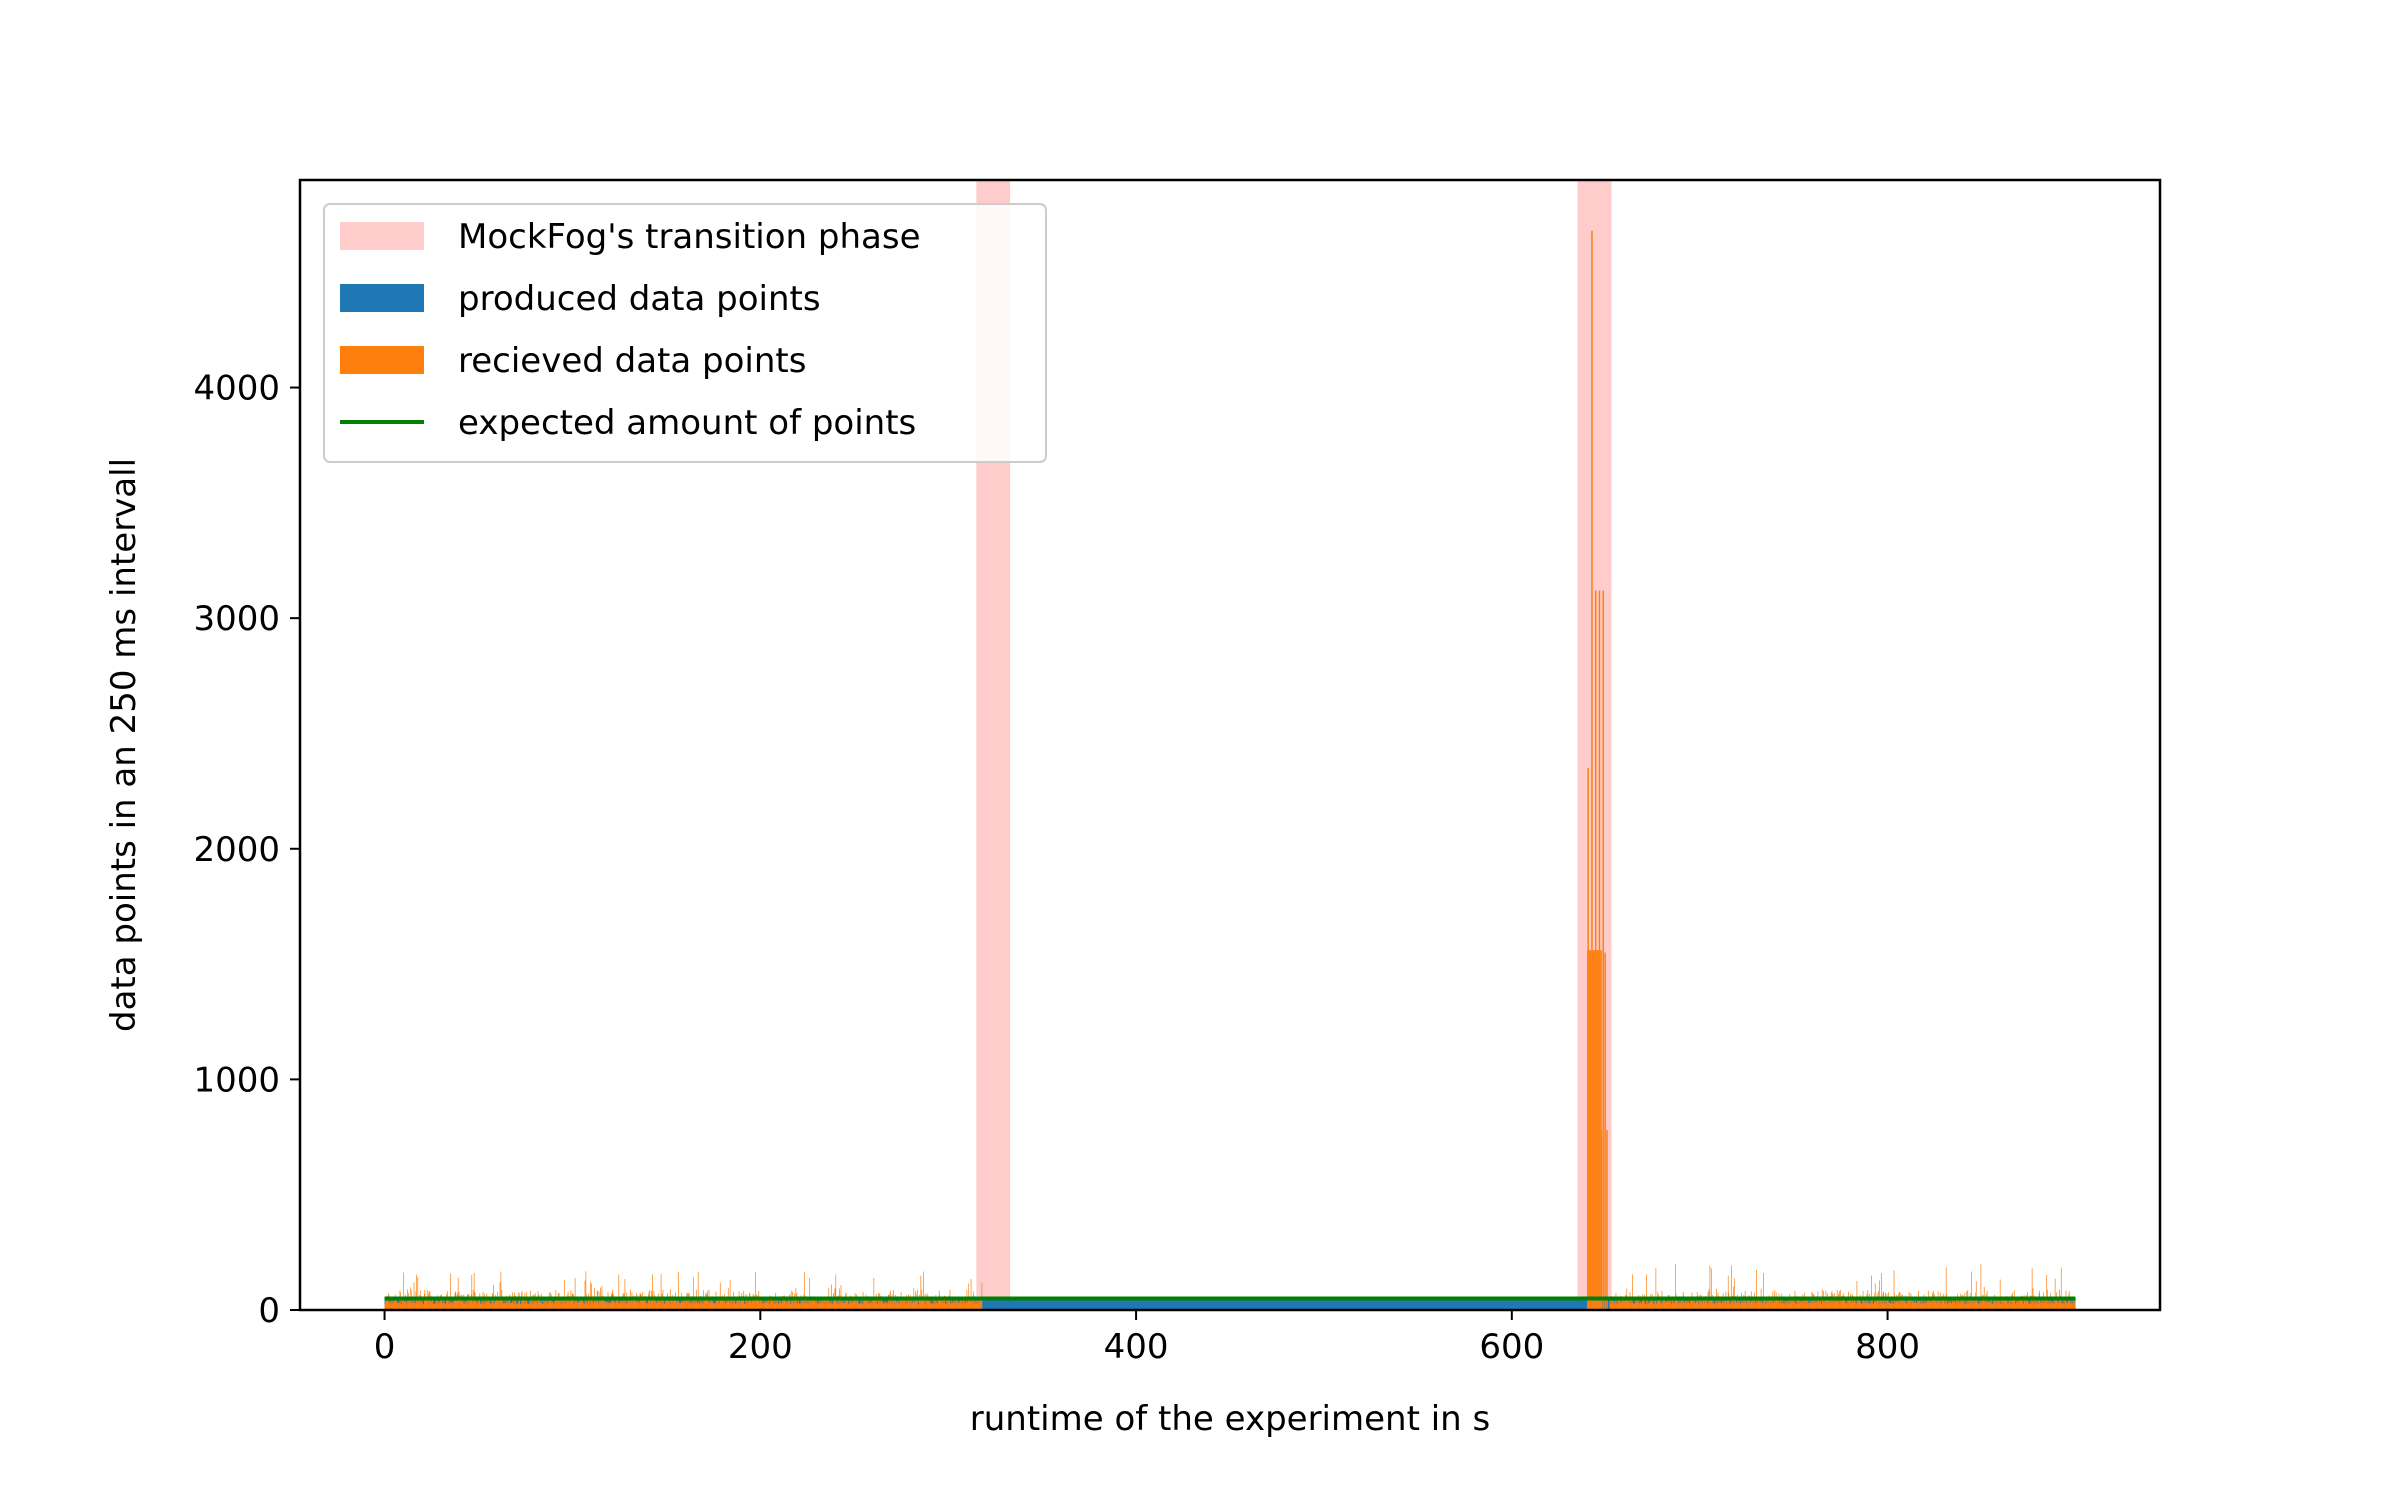 This screenshot has width=2400, height=1500. What do you see at coordinates (1511, 1347) in the screenshot?
I see `x-tick-label: 600` at bounding box center [1511, 1347].